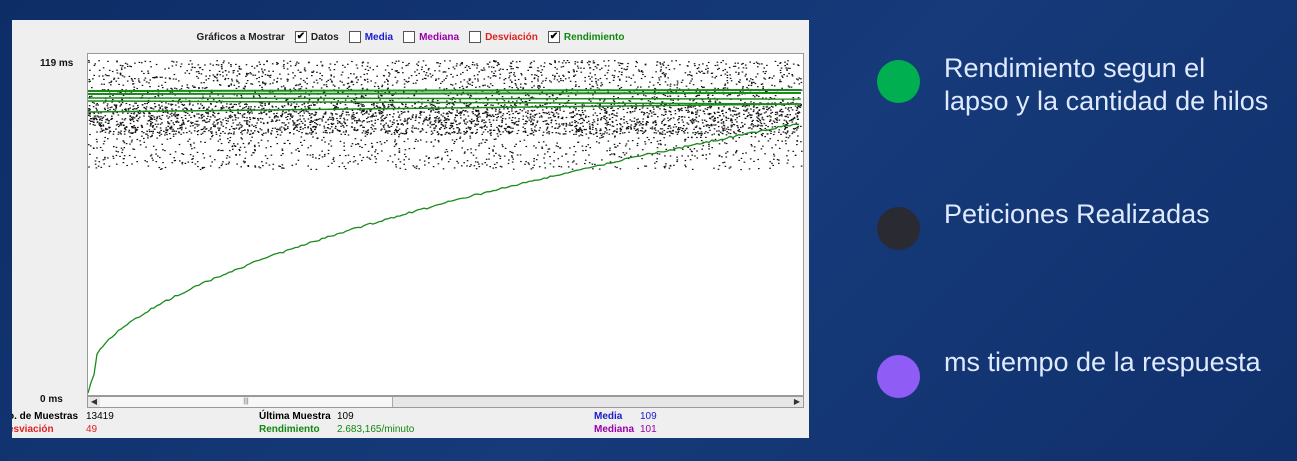 The image size is (1297, 461). What do you see at coordinates (585, 37) in the screenshot?
I see `checkbox-rendimiento: ✔ Rendimiento` at bounding box center [585, 37].